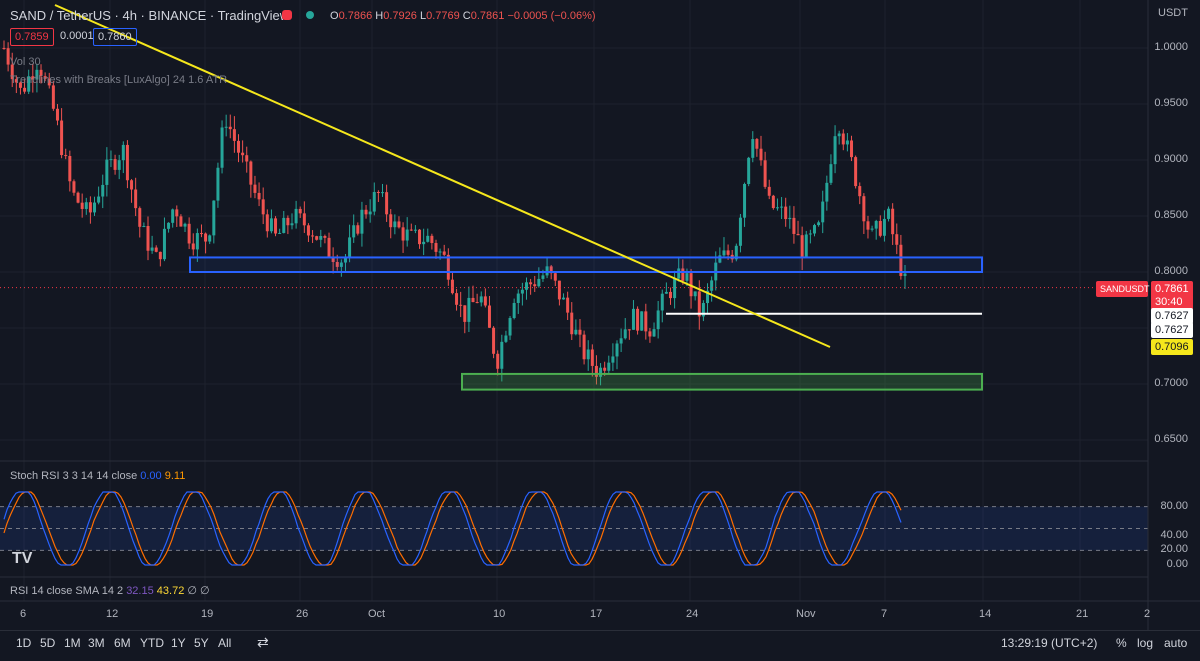 This screenshot has height=661, width=1200. I want to click on log-toggle: log, so click(1145, 643).